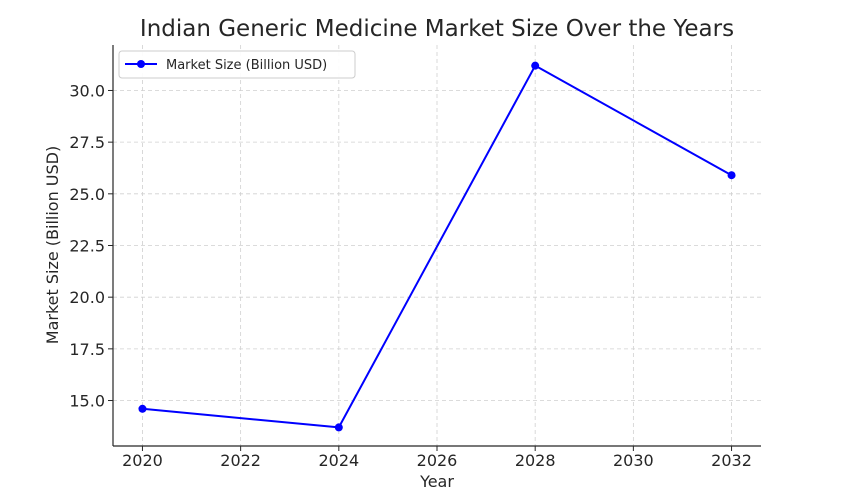  I want to click on y-tick-label: 15.0, so click(87, 401).